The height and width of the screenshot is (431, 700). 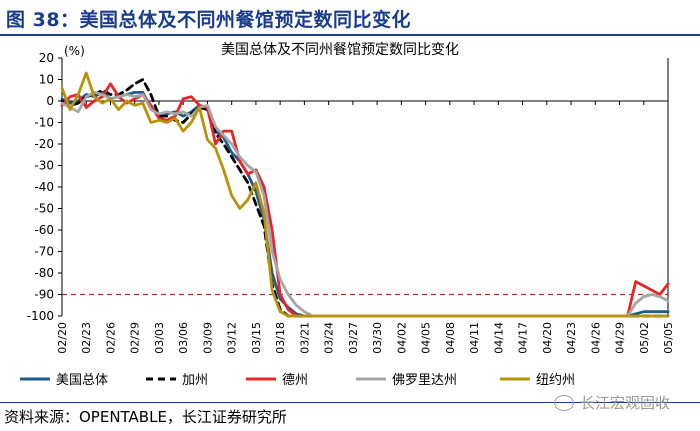 What do you see at coordinates (44, 123) in the screenshot?
I see `y-tick-label: -10` at bounding box center [44, 123].